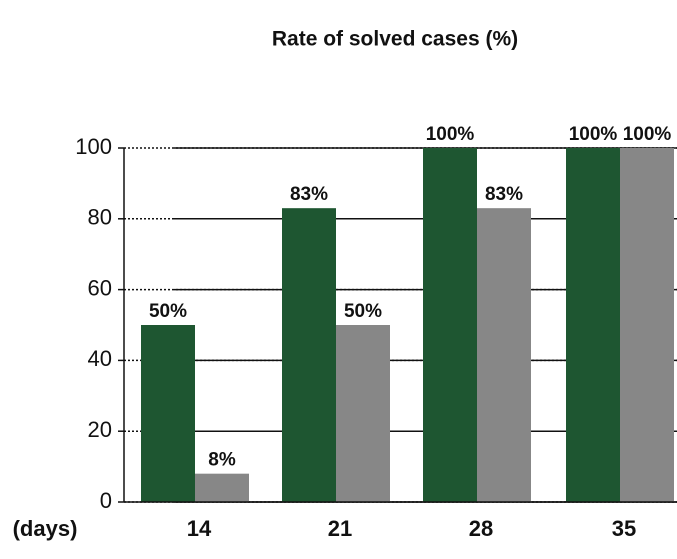  I want to click on chart-title: Rate of solved cases (%), so click(395, 39).